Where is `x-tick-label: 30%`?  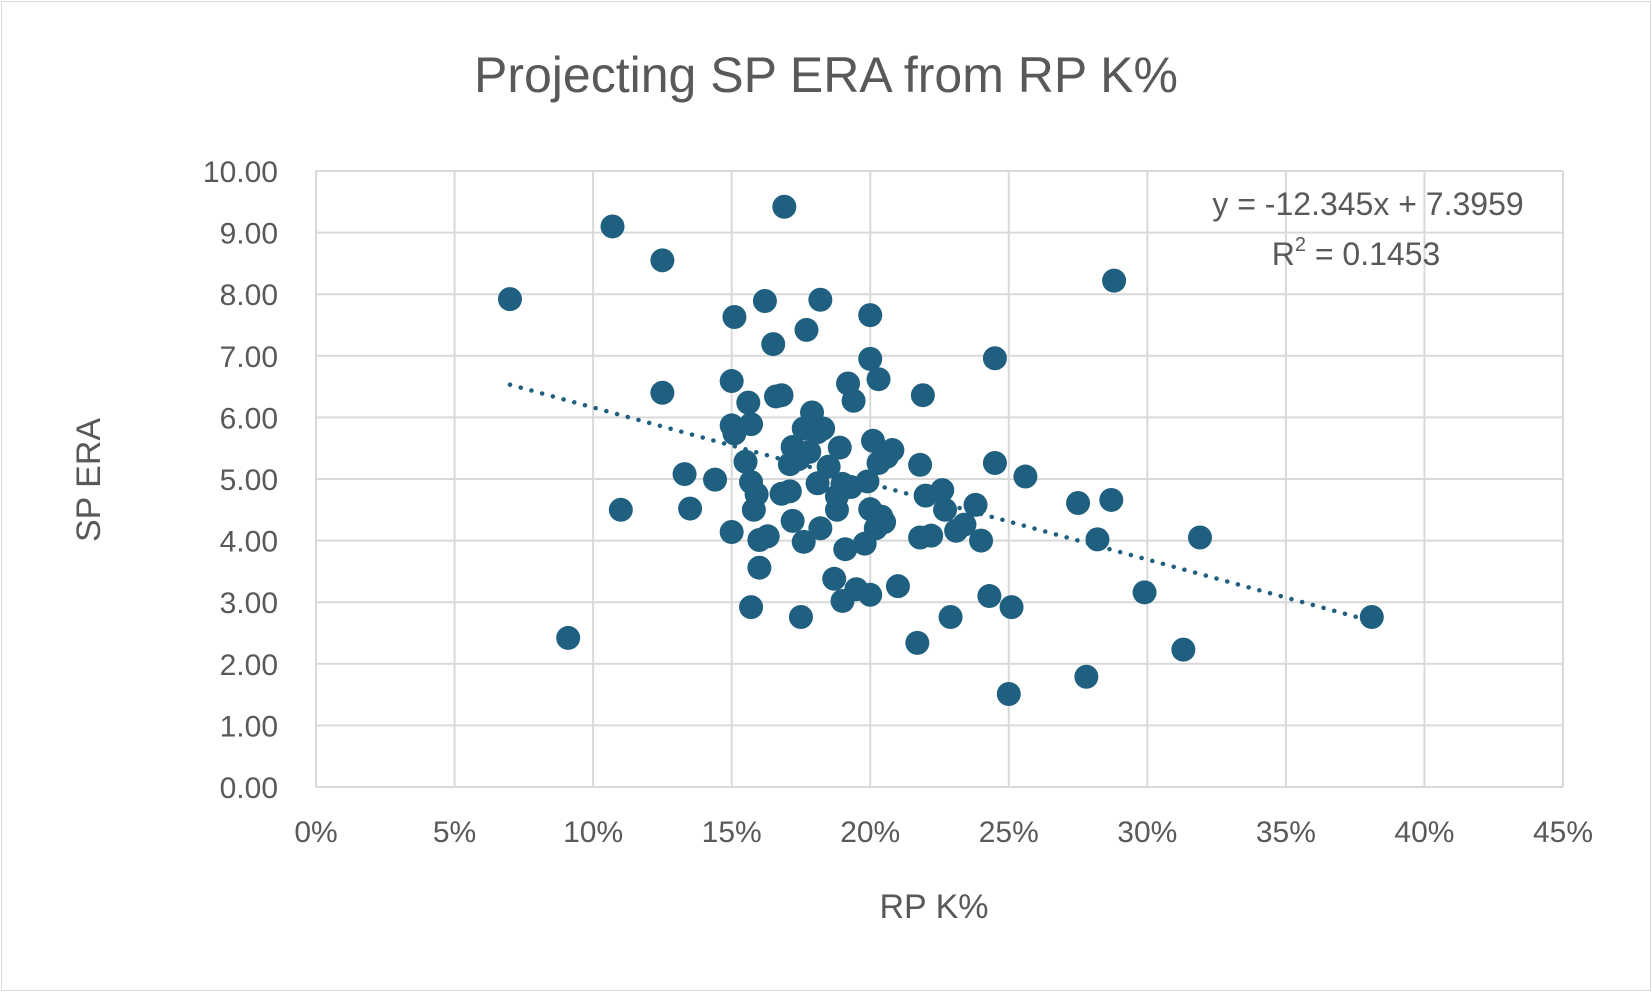 x-tick-label: 30% is located at coordinates (1147, 832).